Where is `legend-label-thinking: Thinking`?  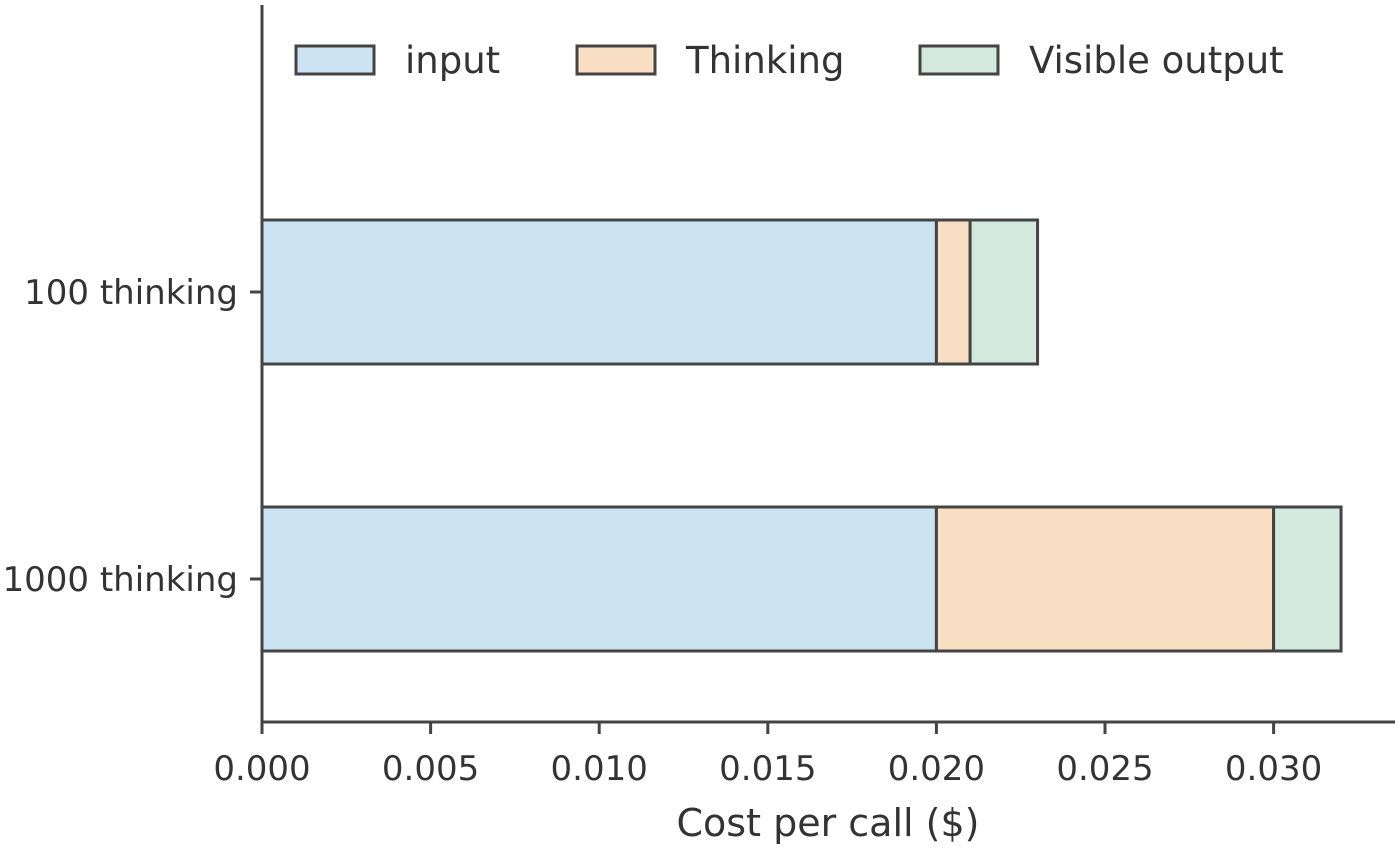 legend-label-thinking: Thinking is located at coordinates (764, 60).